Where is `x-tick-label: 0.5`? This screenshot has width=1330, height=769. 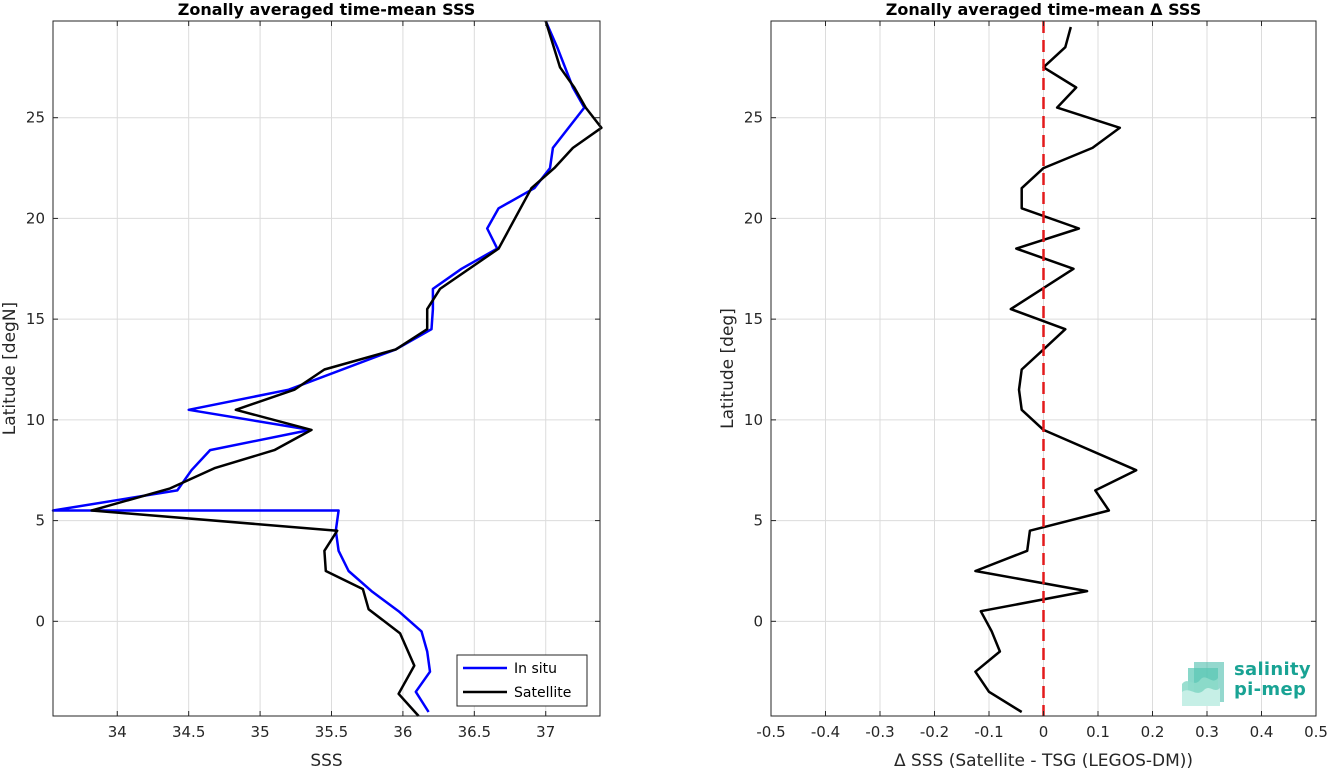
x-tick-label: 0.5 is located at coordinates (1316, 732).